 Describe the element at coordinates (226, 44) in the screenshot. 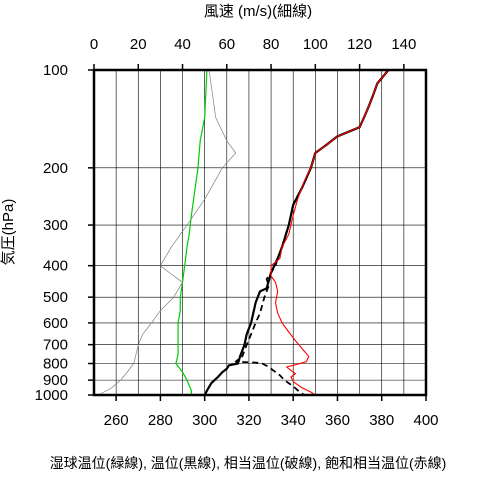

I see `top-tick-label: 60` at that location.